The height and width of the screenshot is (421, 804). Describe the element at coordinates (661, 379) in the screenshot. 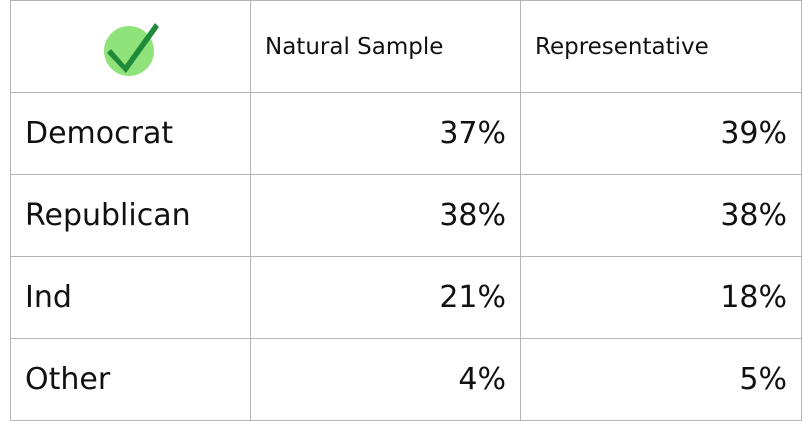

I see `value-cell: 5%` at that location.